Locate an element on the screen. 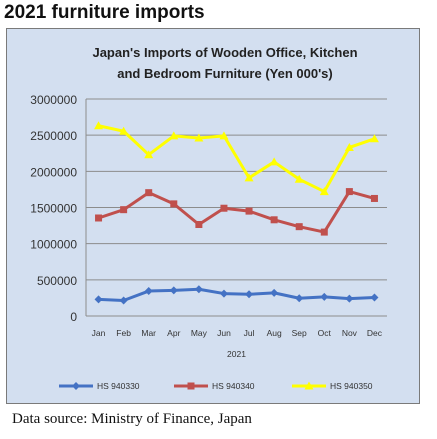 The height and width of the screenshot is (439, 437). x-tick-label: Sep is located at coordinates (299, 333).